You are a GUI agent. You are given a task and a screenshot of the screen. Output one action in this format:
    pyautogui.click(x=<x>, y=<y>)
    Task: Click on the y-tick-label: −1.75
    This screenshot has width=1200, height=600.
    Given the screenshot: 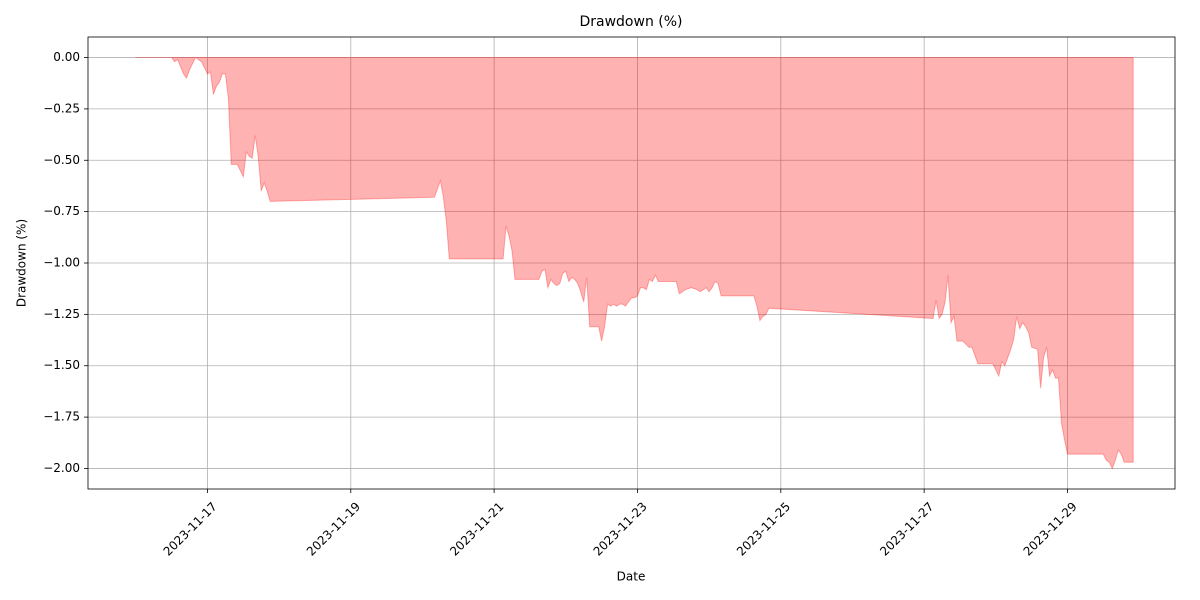 What is the action you would take?
    pyautogui.click(x=61, y=417)
    